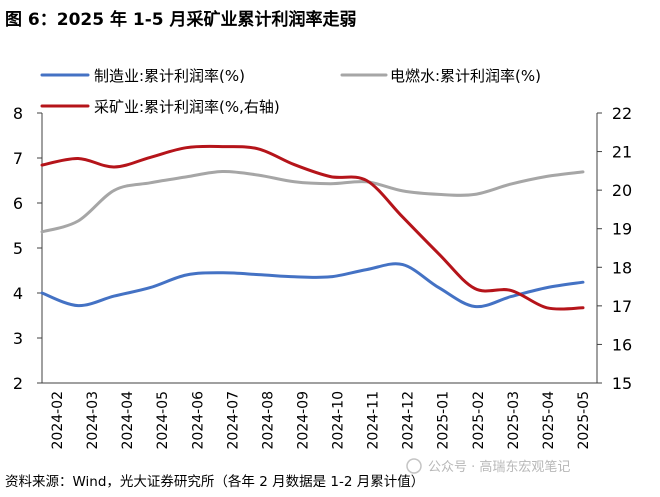 The height and width of the screenshot is (497, 660). I want to click on legend-item-mining: 采矿业:累计利润率(%,右轴), so click(160, 107).